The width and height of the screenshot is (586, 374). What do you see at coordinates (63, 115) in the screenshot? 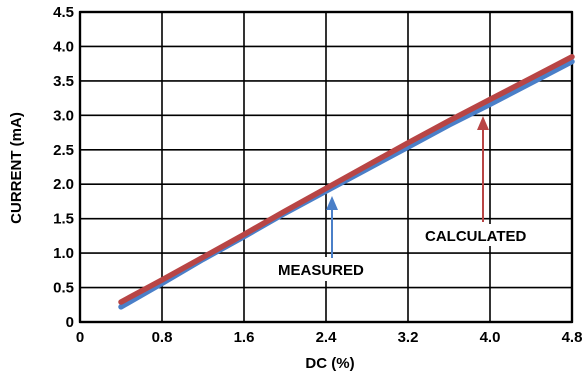
I see `y-tick-label: 3.0` at bounding box center [63, 115].